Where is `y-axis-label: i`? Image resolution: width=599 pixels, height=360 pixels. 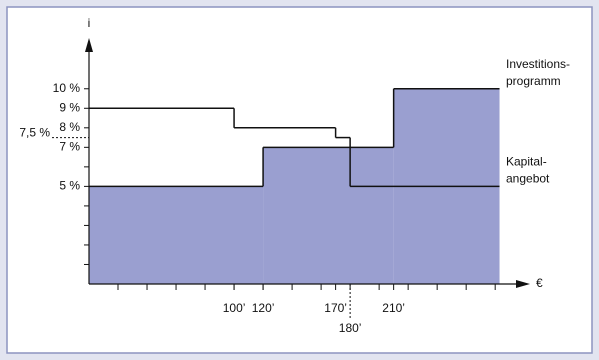
y-axis-label: i is located at coordinates (89, 23).